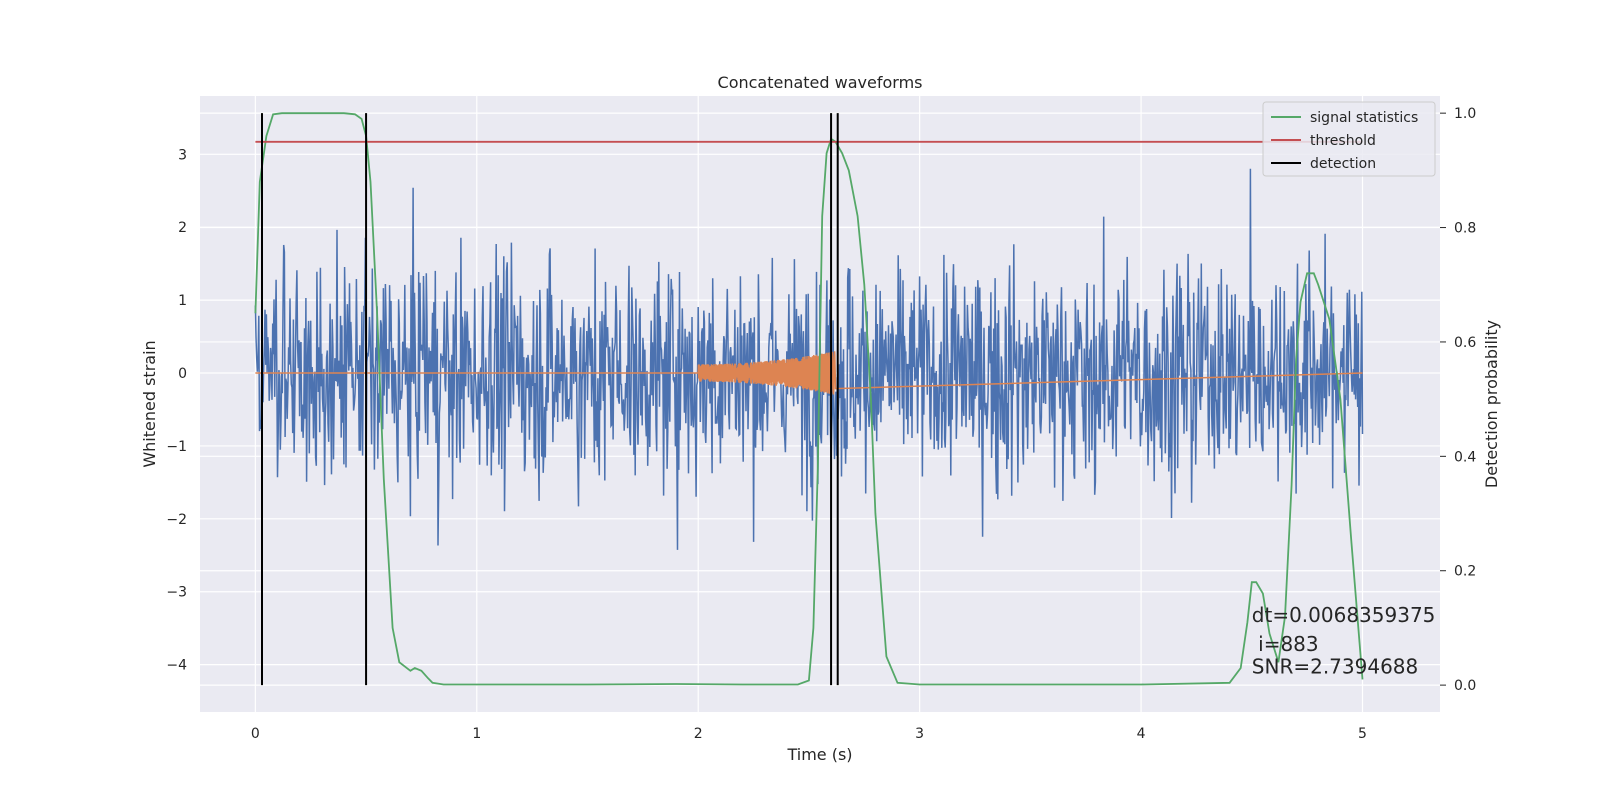  What do you see at coordinates (1465, 686) in the screenshot?
I see `y-right-tick-label: 0.0` at bounding box center [1465, 686].